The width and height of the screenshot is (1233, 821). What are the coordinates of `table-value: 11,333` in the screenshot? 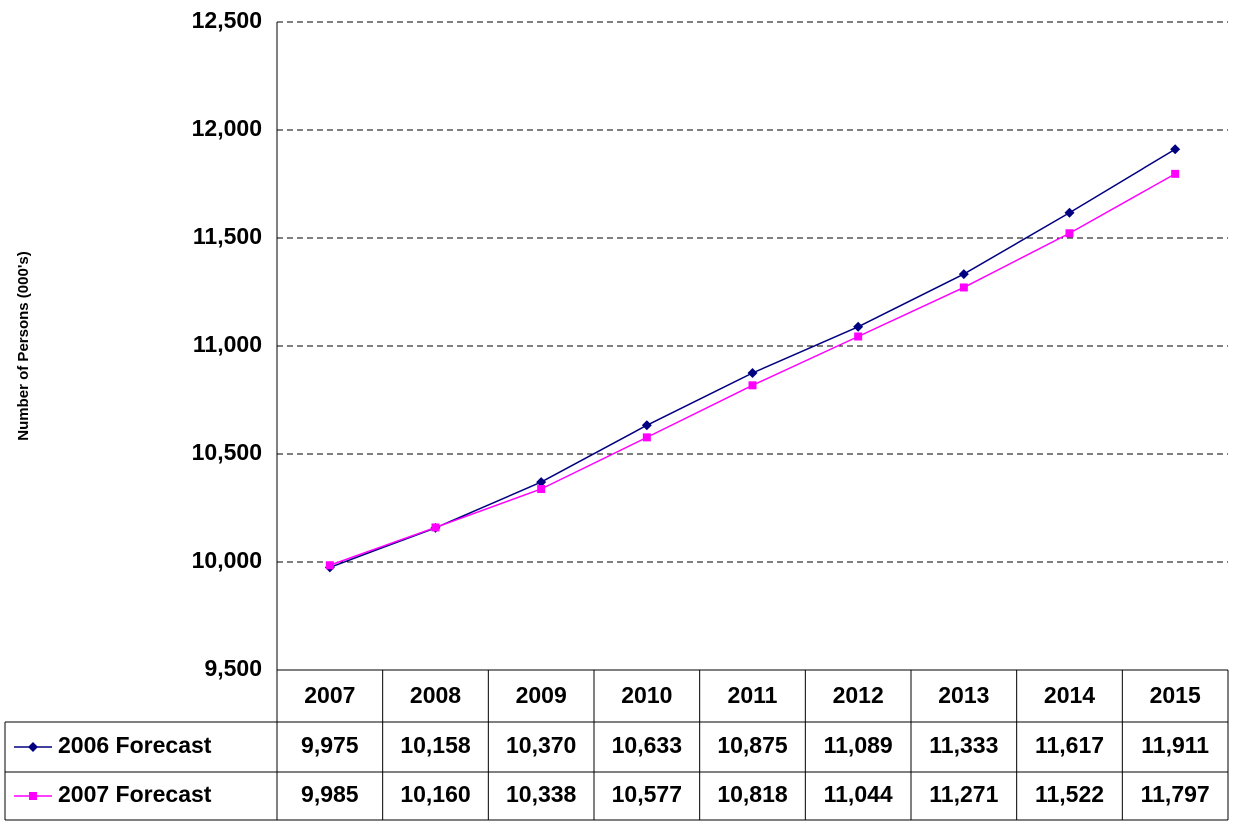 It's located at (963, 745).